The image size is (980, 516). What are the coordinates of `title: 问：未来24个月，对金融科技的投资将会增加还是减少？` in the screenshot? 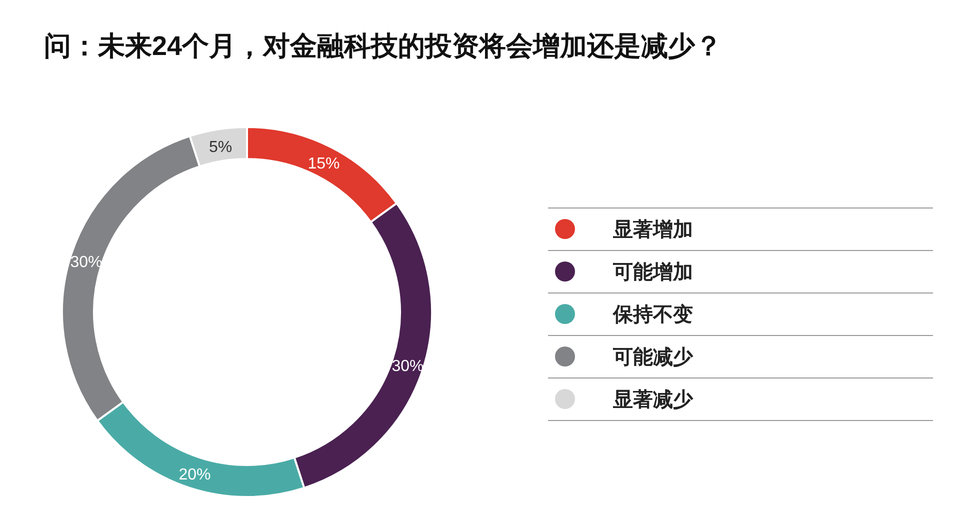 It's located at (383, 46).